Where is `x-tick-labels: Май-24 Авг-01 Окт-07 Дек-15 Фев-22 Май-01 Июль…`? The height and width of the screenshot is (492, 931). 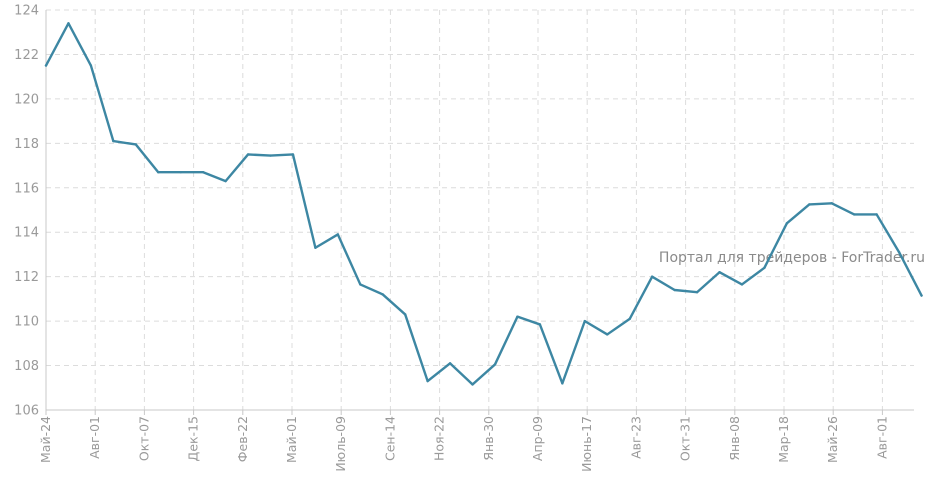
x-tick-labels: Май-24 Авг-01 Окт-07 Дек-15 Фев-22 Май-01 Июль… is located at coordinates (463, 444).